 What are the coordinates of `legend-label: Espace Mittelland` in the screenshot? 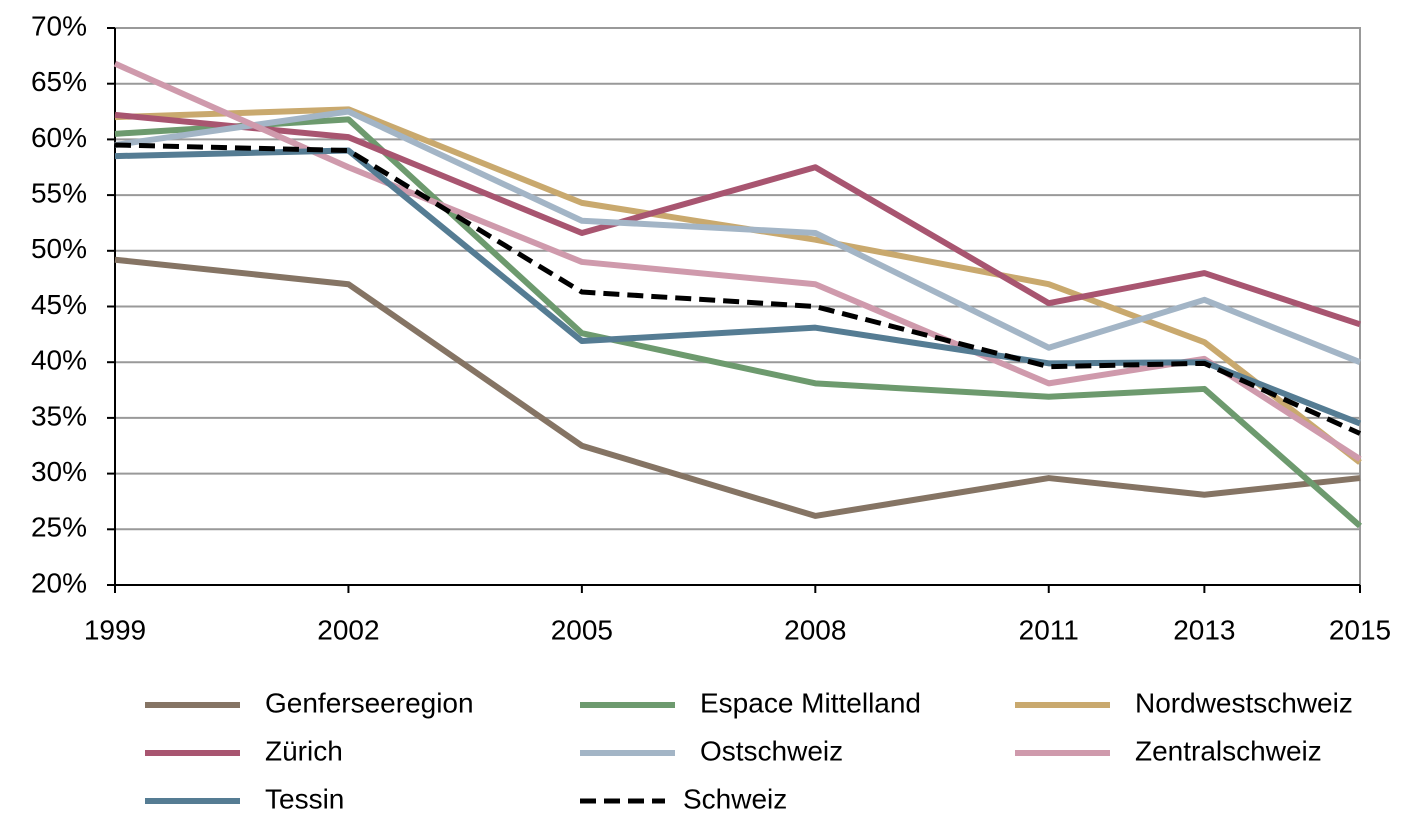 It's located at (810, 702).